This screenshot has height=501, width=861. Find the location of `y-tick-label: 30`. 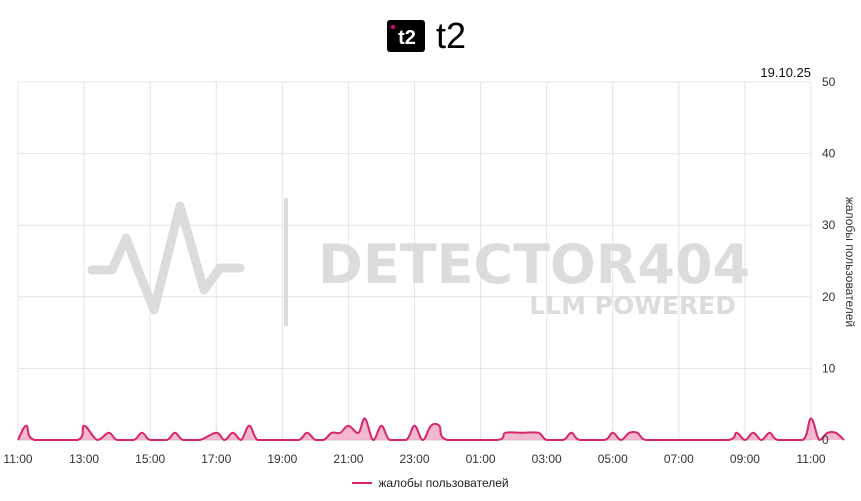

y-tick-label: 30 is located at coordinates (829, 225).